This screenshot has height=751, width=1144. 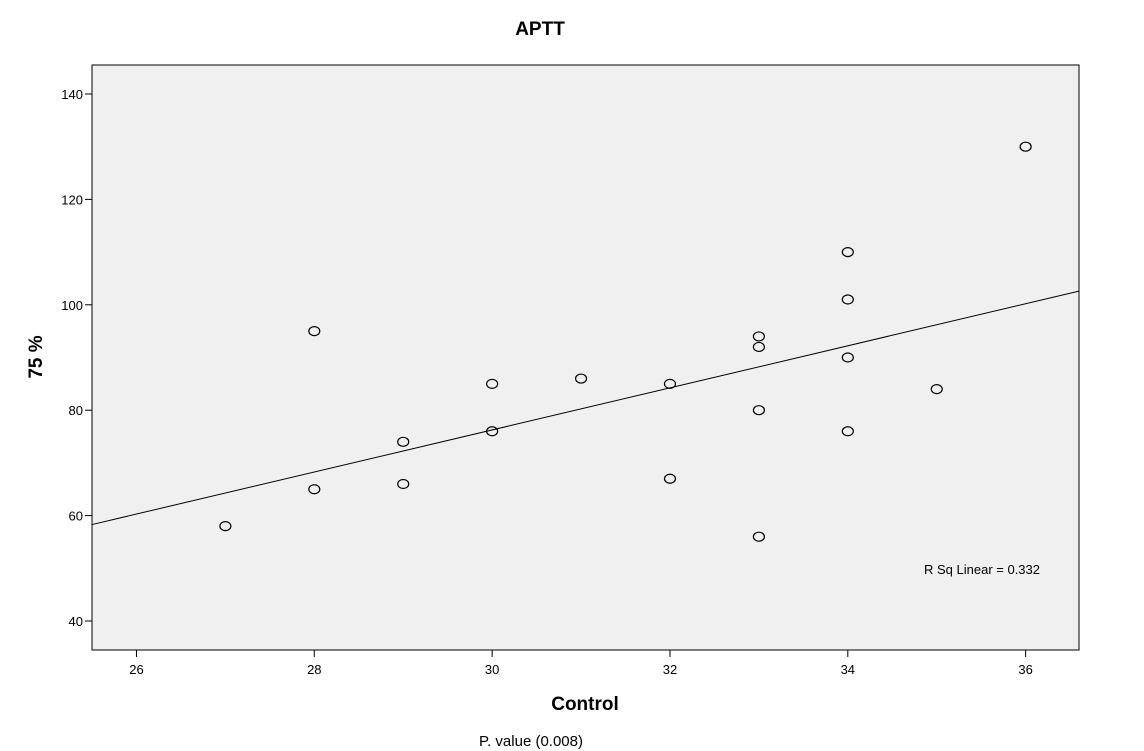 What do you see at coordinates (76, 358) in the screenshot?
I see `y-axis: 40 60 80 100 120 140` at bounding box center [76, 358].